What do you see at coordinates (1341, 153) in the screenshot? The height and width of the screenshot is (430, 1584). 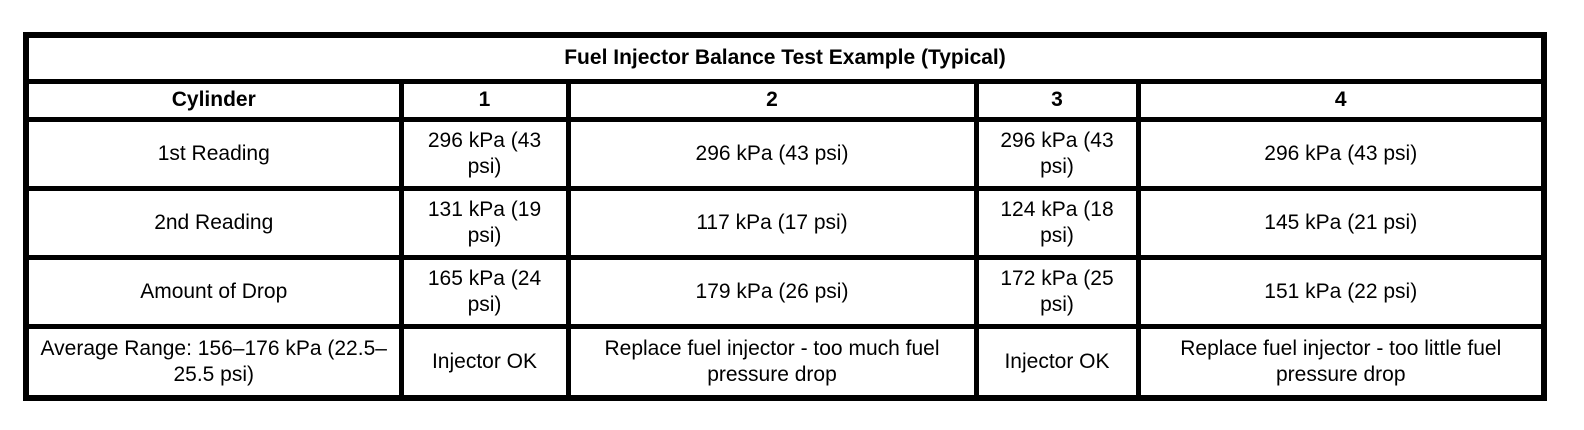 I see `cell-1st-reading-cyl4: 296 kPa (43 psi)` at bounding box center [1341, 153].